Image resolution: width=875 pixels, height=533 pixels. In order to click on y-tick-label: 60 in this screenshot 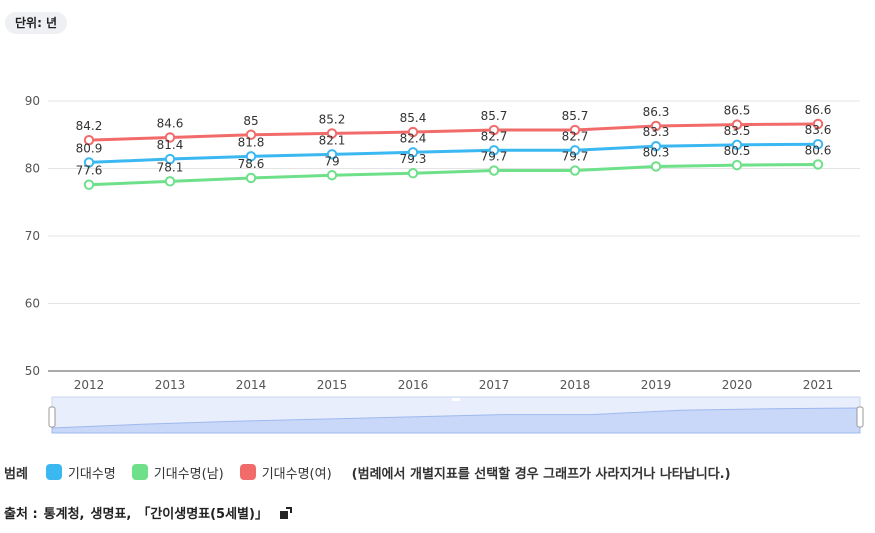, I will do `click(32, 304)`.